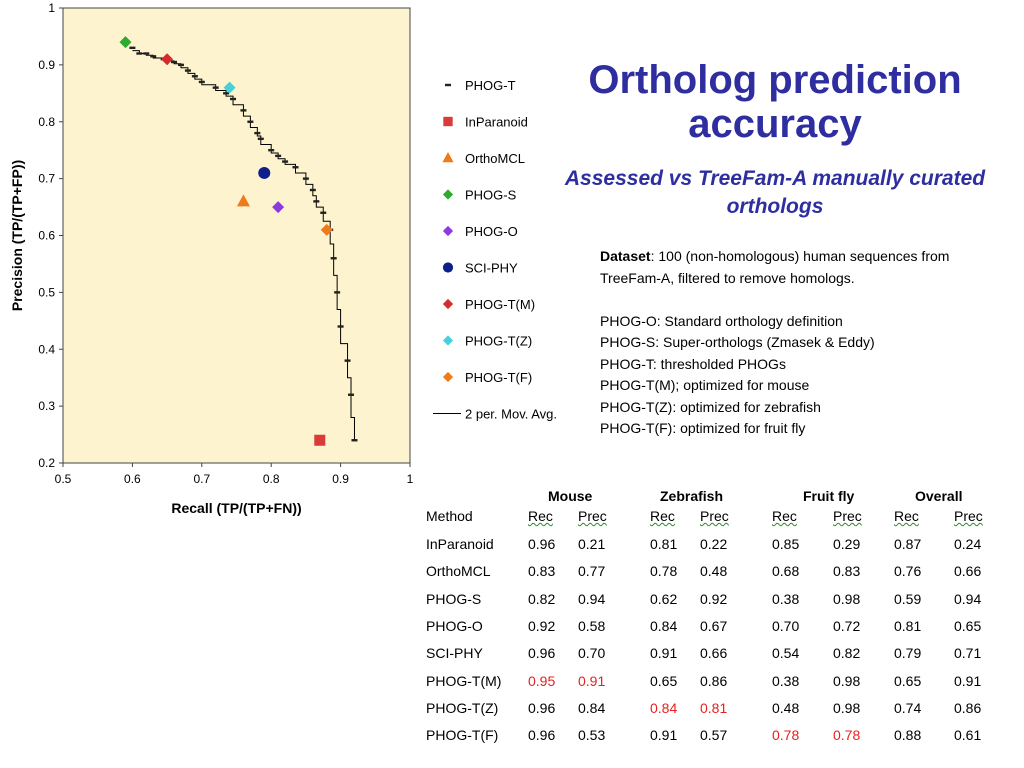 The height and width of the screenshot is (768, 1024). Describe the element at coordinates (448, 121) in the screenshot. I see `legend-inparanoid-symbol` at that location.